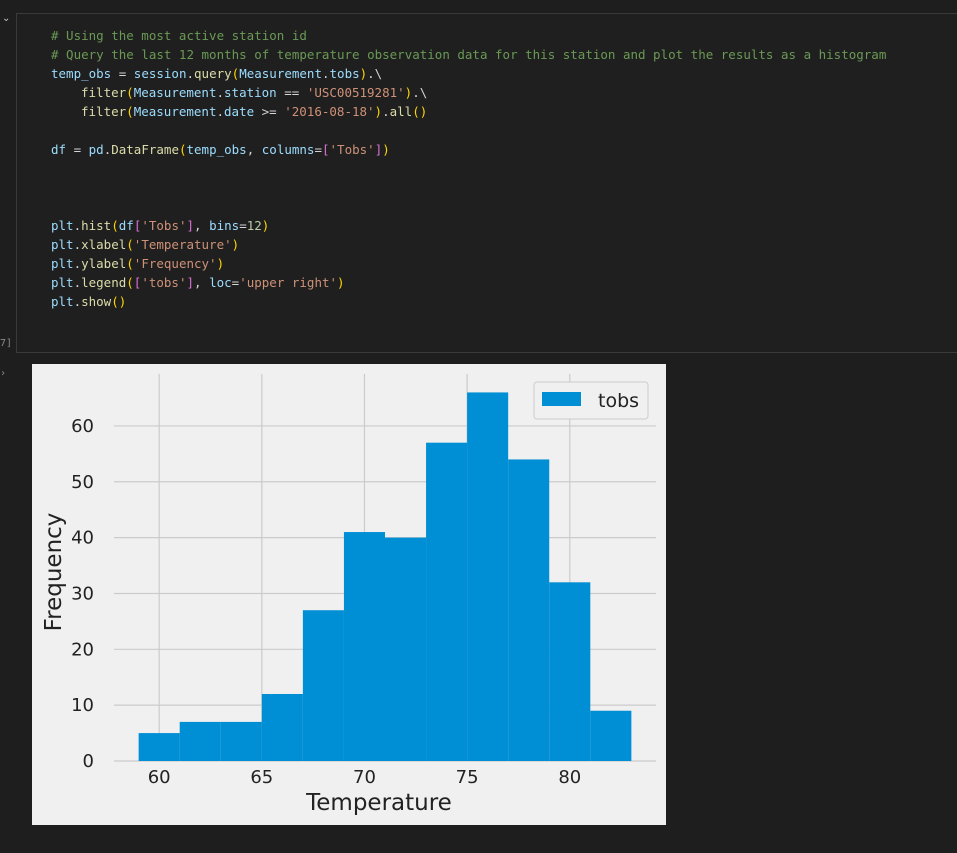 This screenshot has height=853, width=957. I want to click on x-axis-label: Temperature, so click(378, 803).